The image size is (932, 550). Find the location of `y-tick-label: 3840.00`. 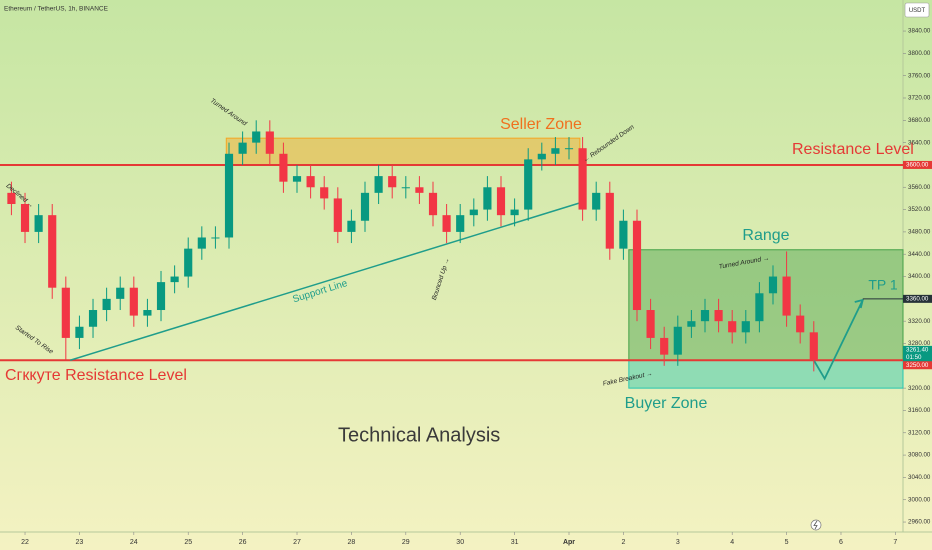

y-tick-label: 3840.00 is located at coordinates (919, 31).